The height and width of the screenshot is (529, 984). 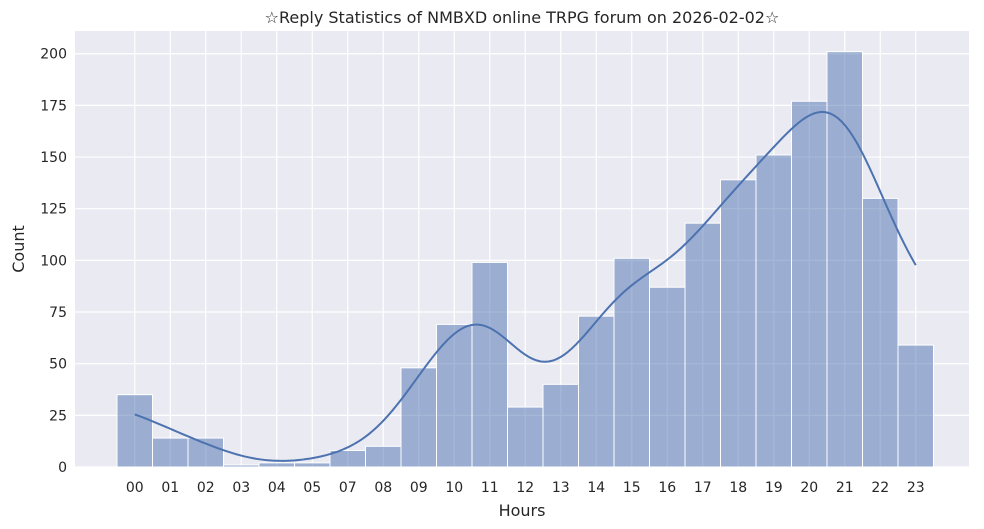 I want to click on x-tick-label: 03, so click(x=241, y=488).